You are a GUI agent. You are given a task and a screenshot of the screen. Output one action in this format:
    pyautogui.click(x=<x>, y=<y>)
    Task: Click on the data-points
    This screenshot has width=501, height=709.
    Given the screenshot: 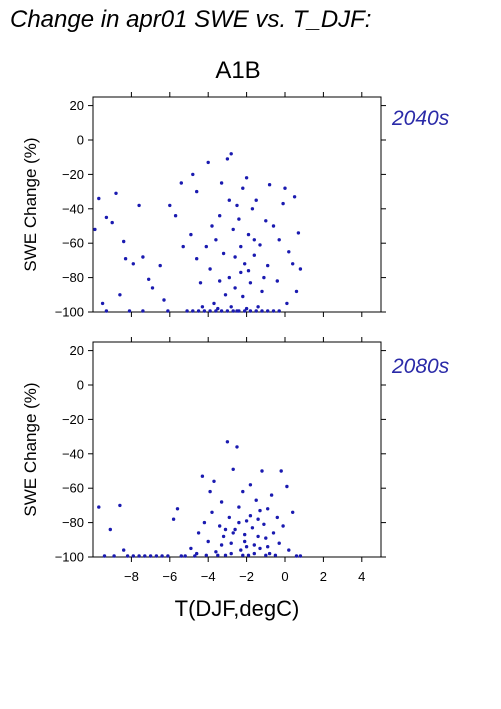 What is the action you would take?
    pyautogui.click(x=198, y=232)
    